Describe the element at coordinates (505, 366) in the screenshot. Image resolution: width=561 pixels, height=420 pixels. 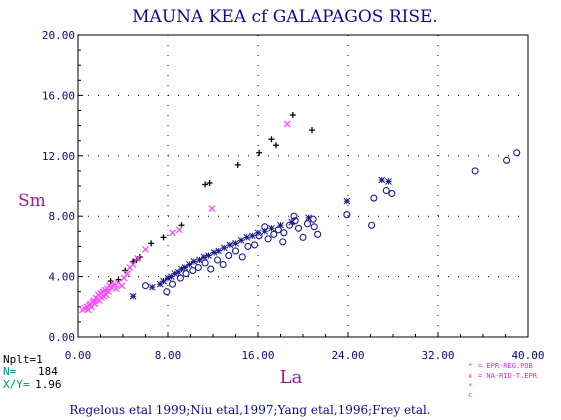
I see `legend-label: = EPR-REG.POB` at that location.